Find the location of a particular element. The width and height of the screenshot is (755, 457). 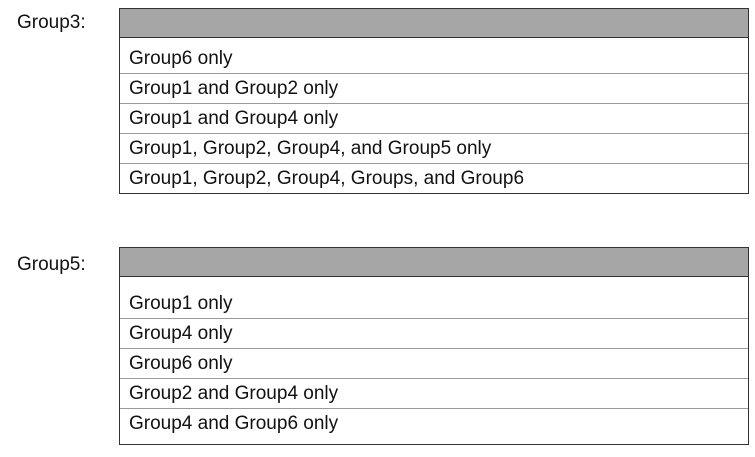

group5-option: Group4 only is located at coordinates (434, 334).